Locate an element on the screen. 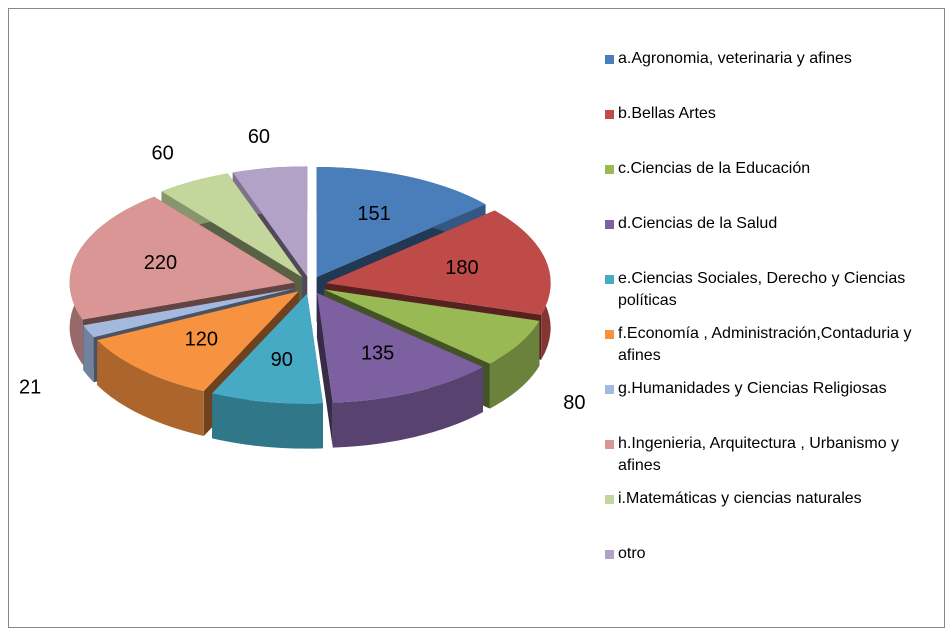 Image resolution: width=946 pixels, height=629 pixels. data-label: 135 is located at coordinates (377, 354).